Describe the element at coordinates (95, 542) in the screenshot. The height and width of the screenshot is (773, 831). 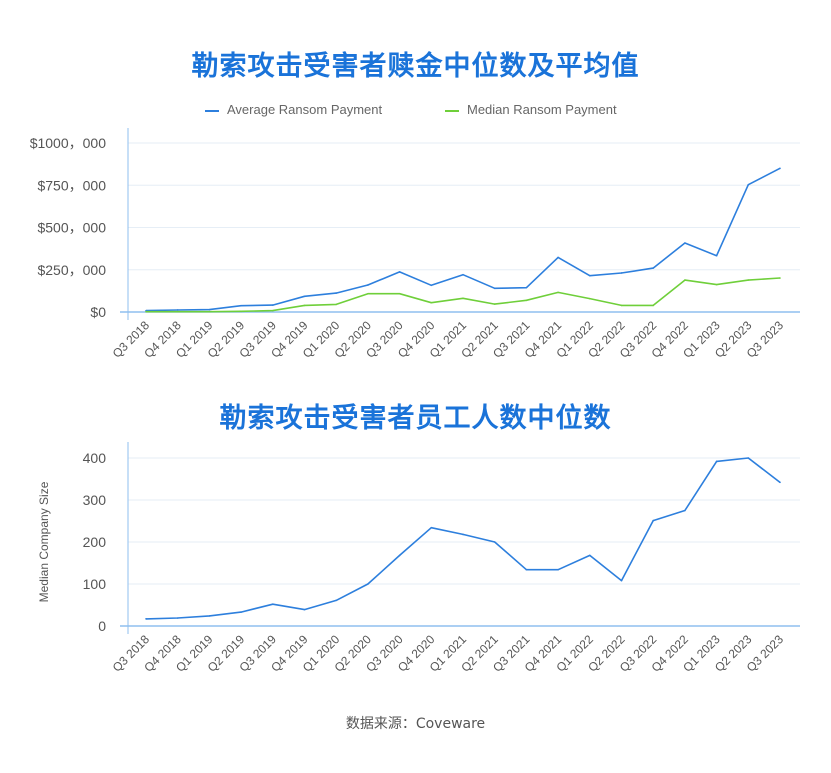
I see `y-tick-label: 200` at that location.